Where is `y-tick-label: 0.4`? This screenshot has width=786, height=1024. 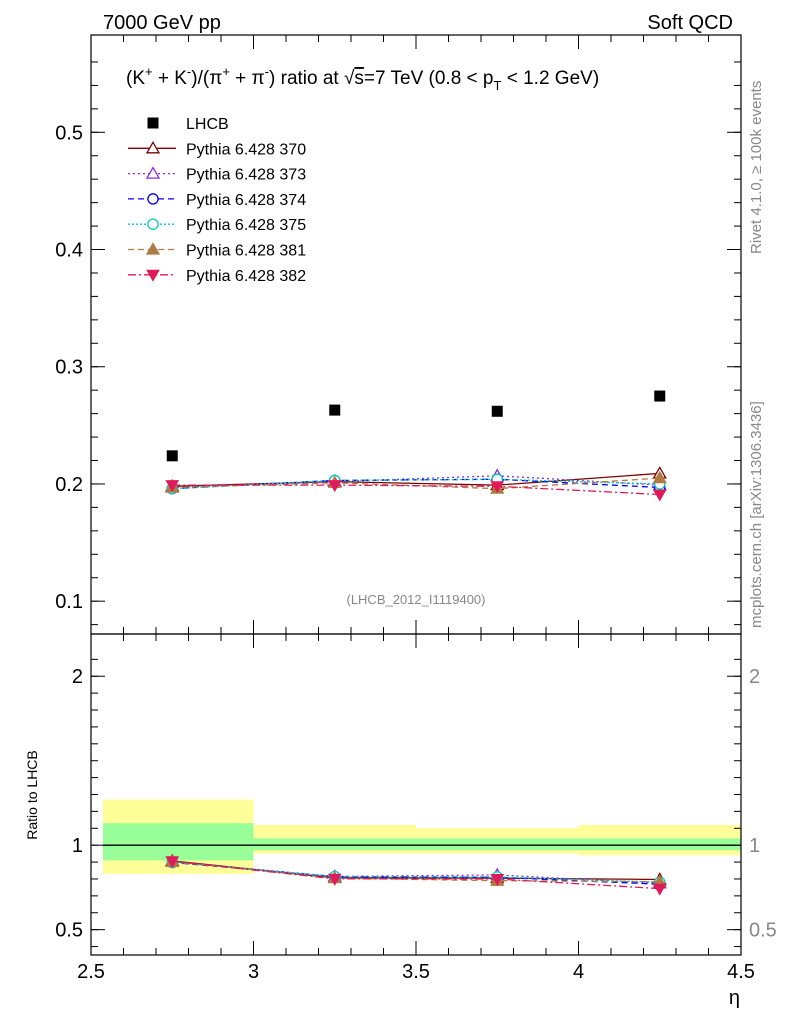
y-tick-label: 0.4 is located at coordinates (69, 251).